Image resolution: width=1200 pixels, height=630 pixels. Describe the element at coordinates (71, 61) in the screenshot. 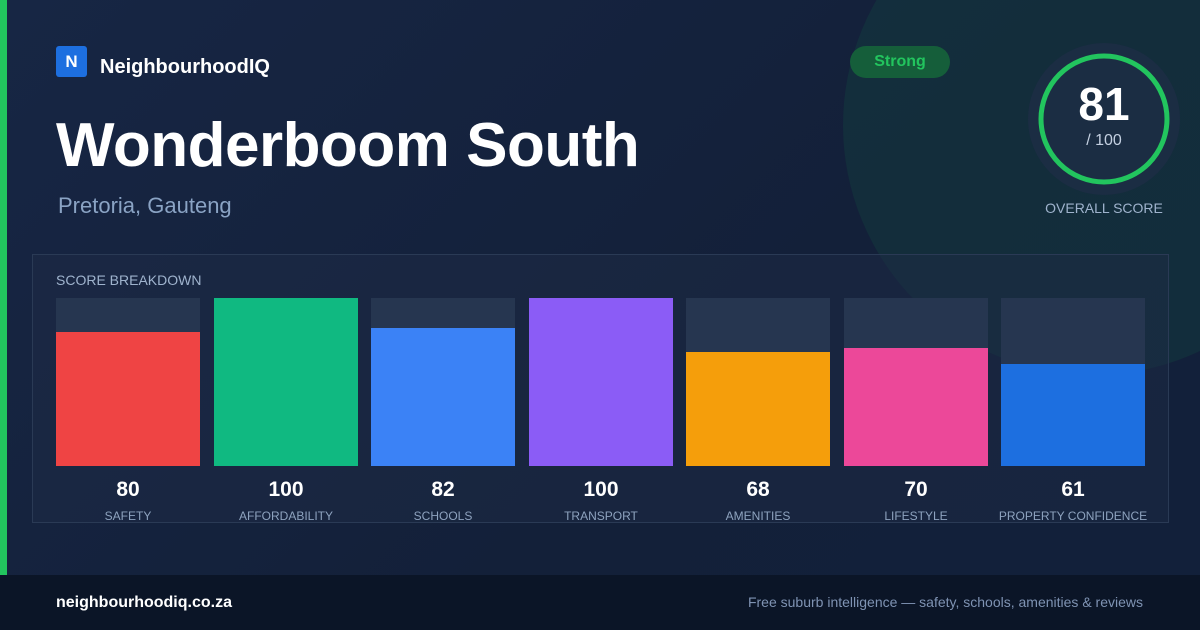

I see `brand-logo-icon: N` at that location.